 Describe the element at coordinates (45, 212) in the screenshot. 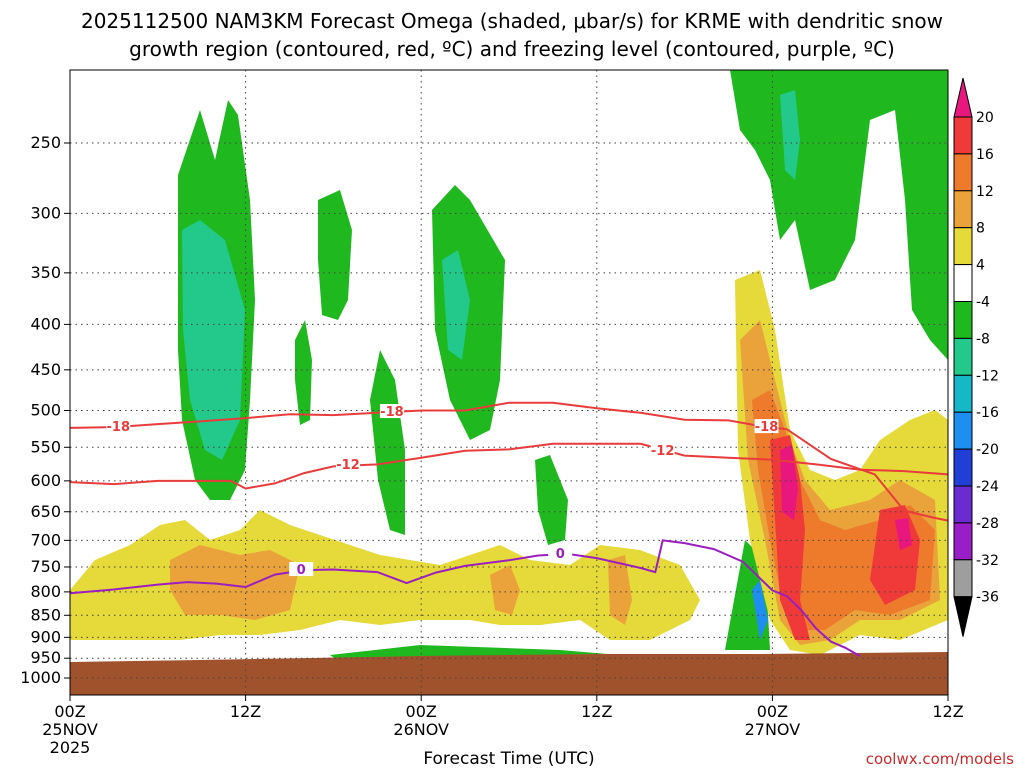

I see `y-tick-label-300: 300` at that location.